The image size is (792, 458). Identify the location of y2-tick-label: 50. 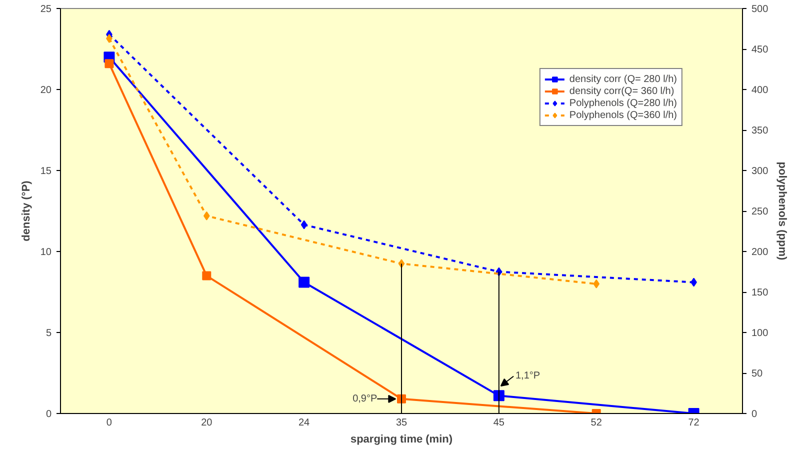
(758, 374).